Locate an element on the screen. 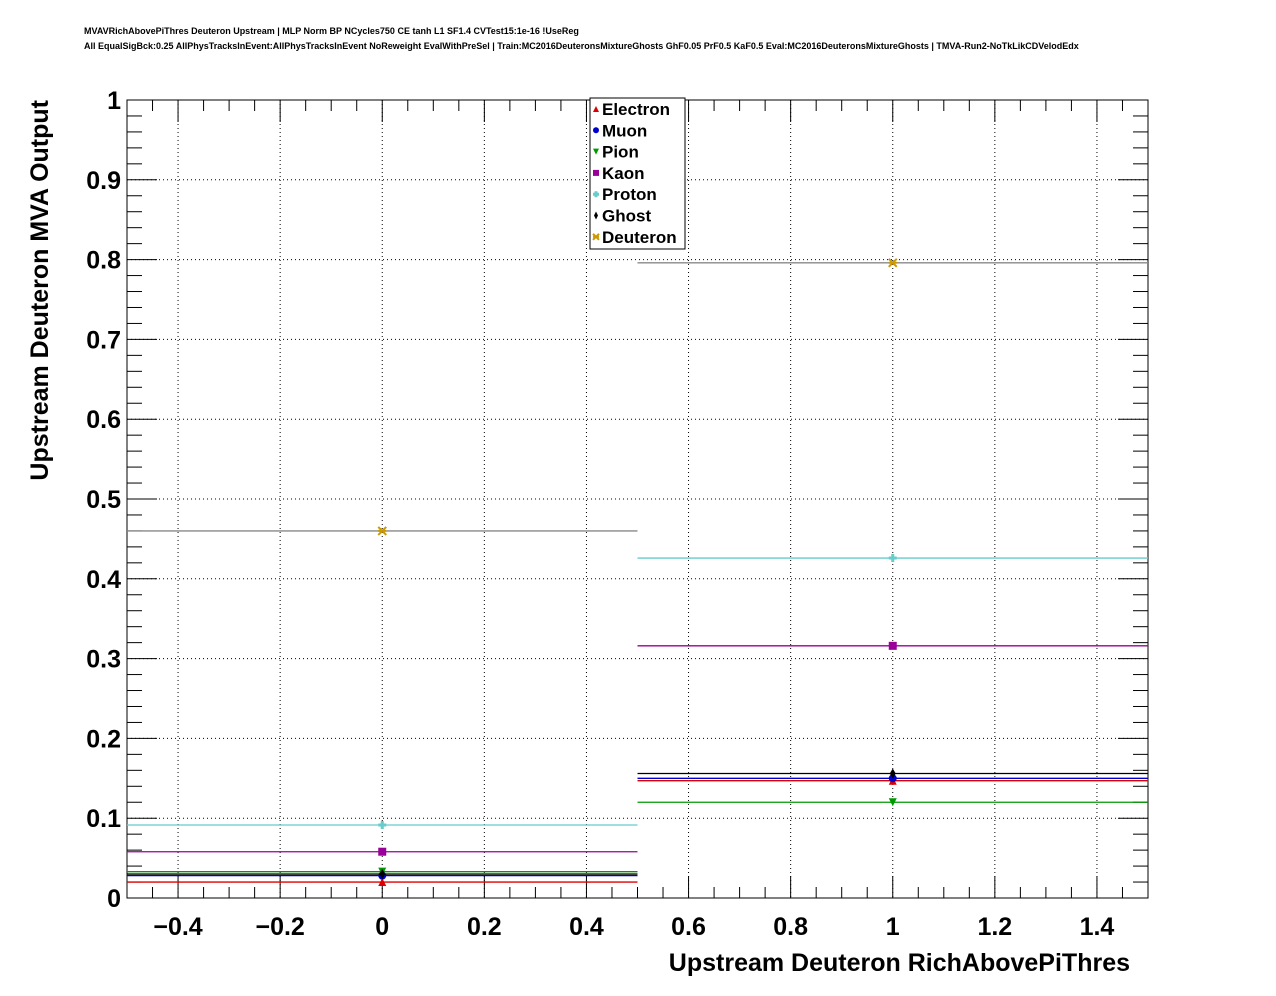 The height and width of the screenshot is (996, 1276). y-tick-label: 0 is located at coordinates (114, 899).